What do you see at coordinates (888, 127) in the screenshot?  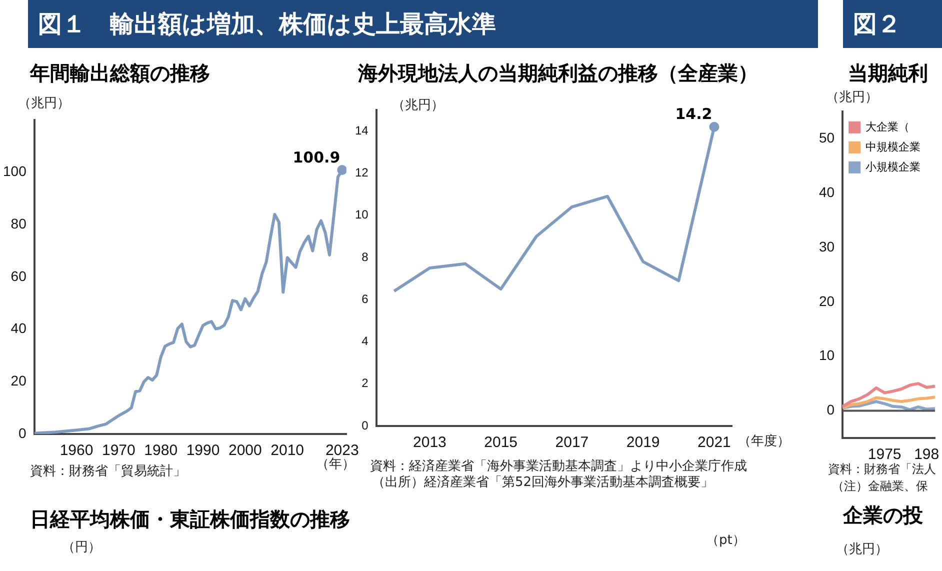 I see `legend-label: 大企業（` at bounding box center [888, 127].